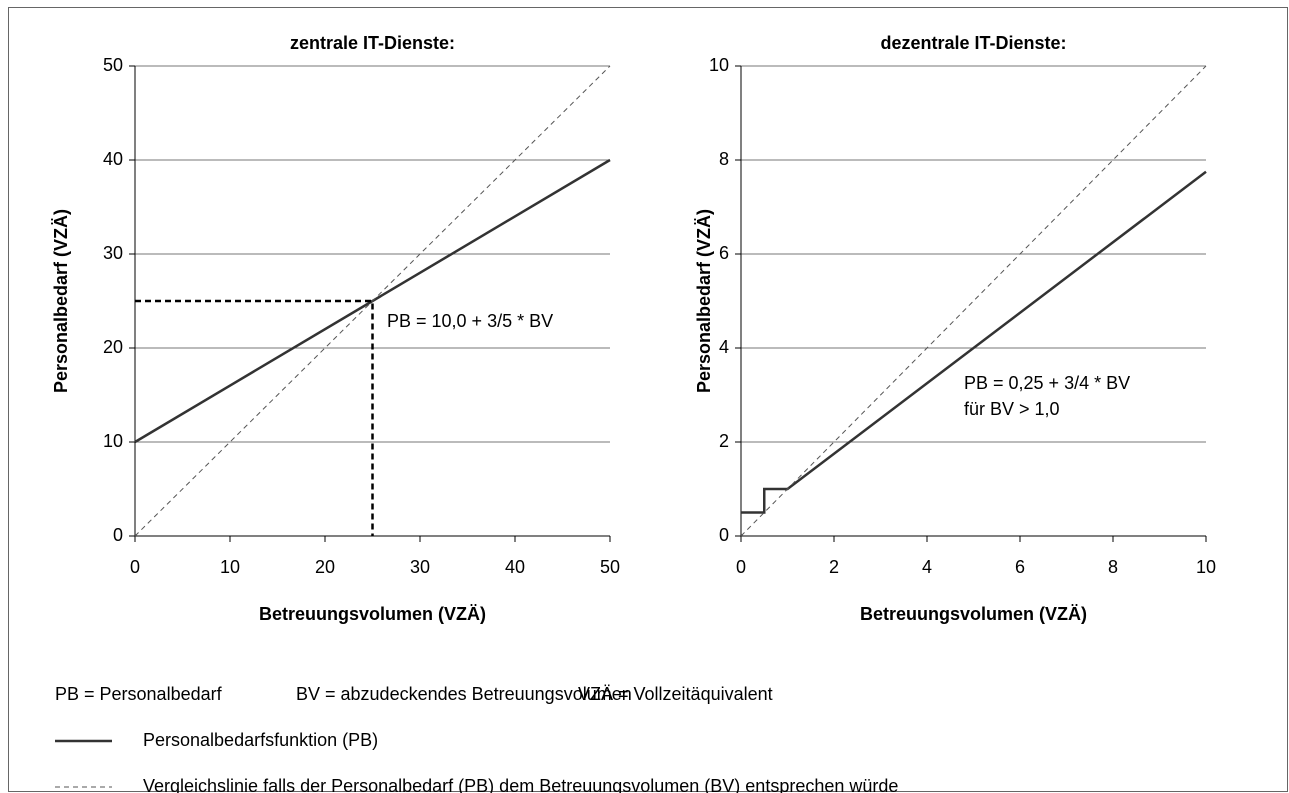 Image resolution: width=1289 pixels, height=793 pixels. I want to click on y-tick-label: 4, so click(724, 347).